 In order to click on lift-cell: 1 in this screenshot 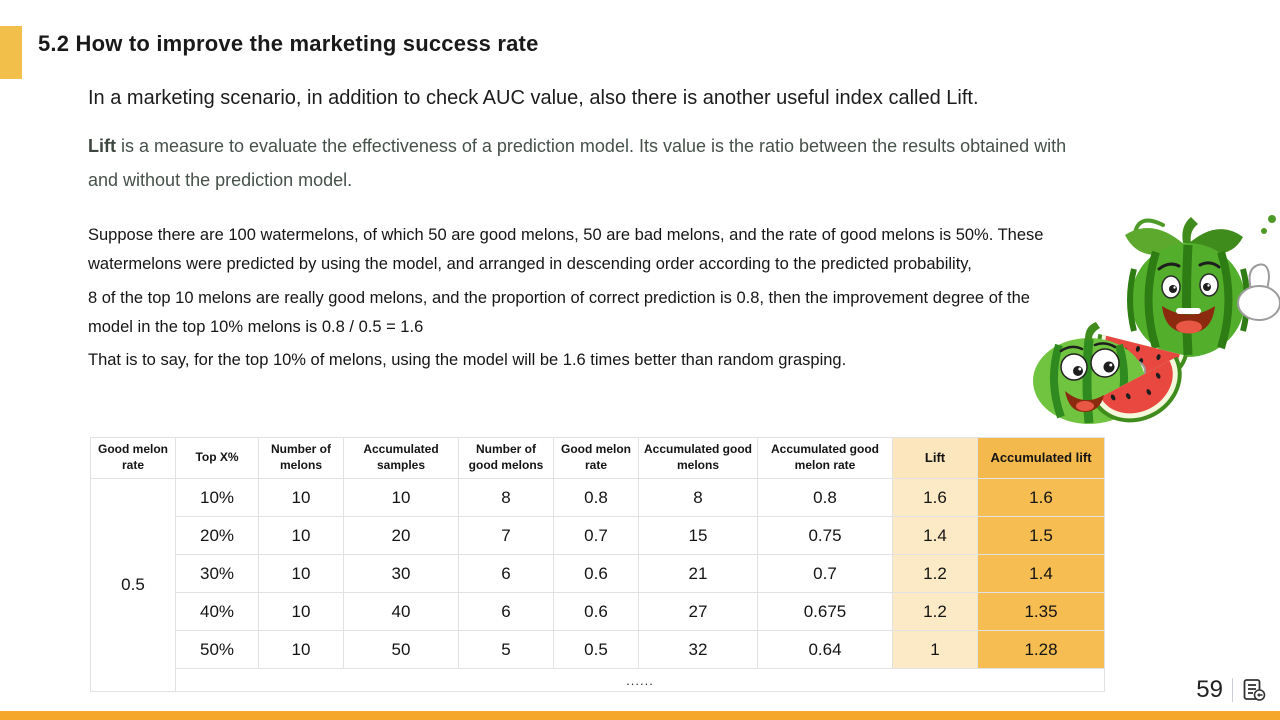, I will do `click(935, 649)`.